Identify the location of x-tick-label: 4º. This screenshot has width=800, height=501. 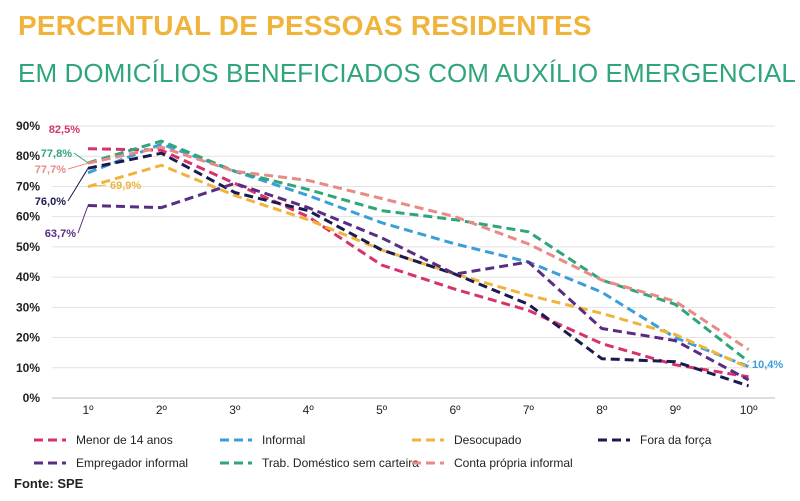
(309, 410).